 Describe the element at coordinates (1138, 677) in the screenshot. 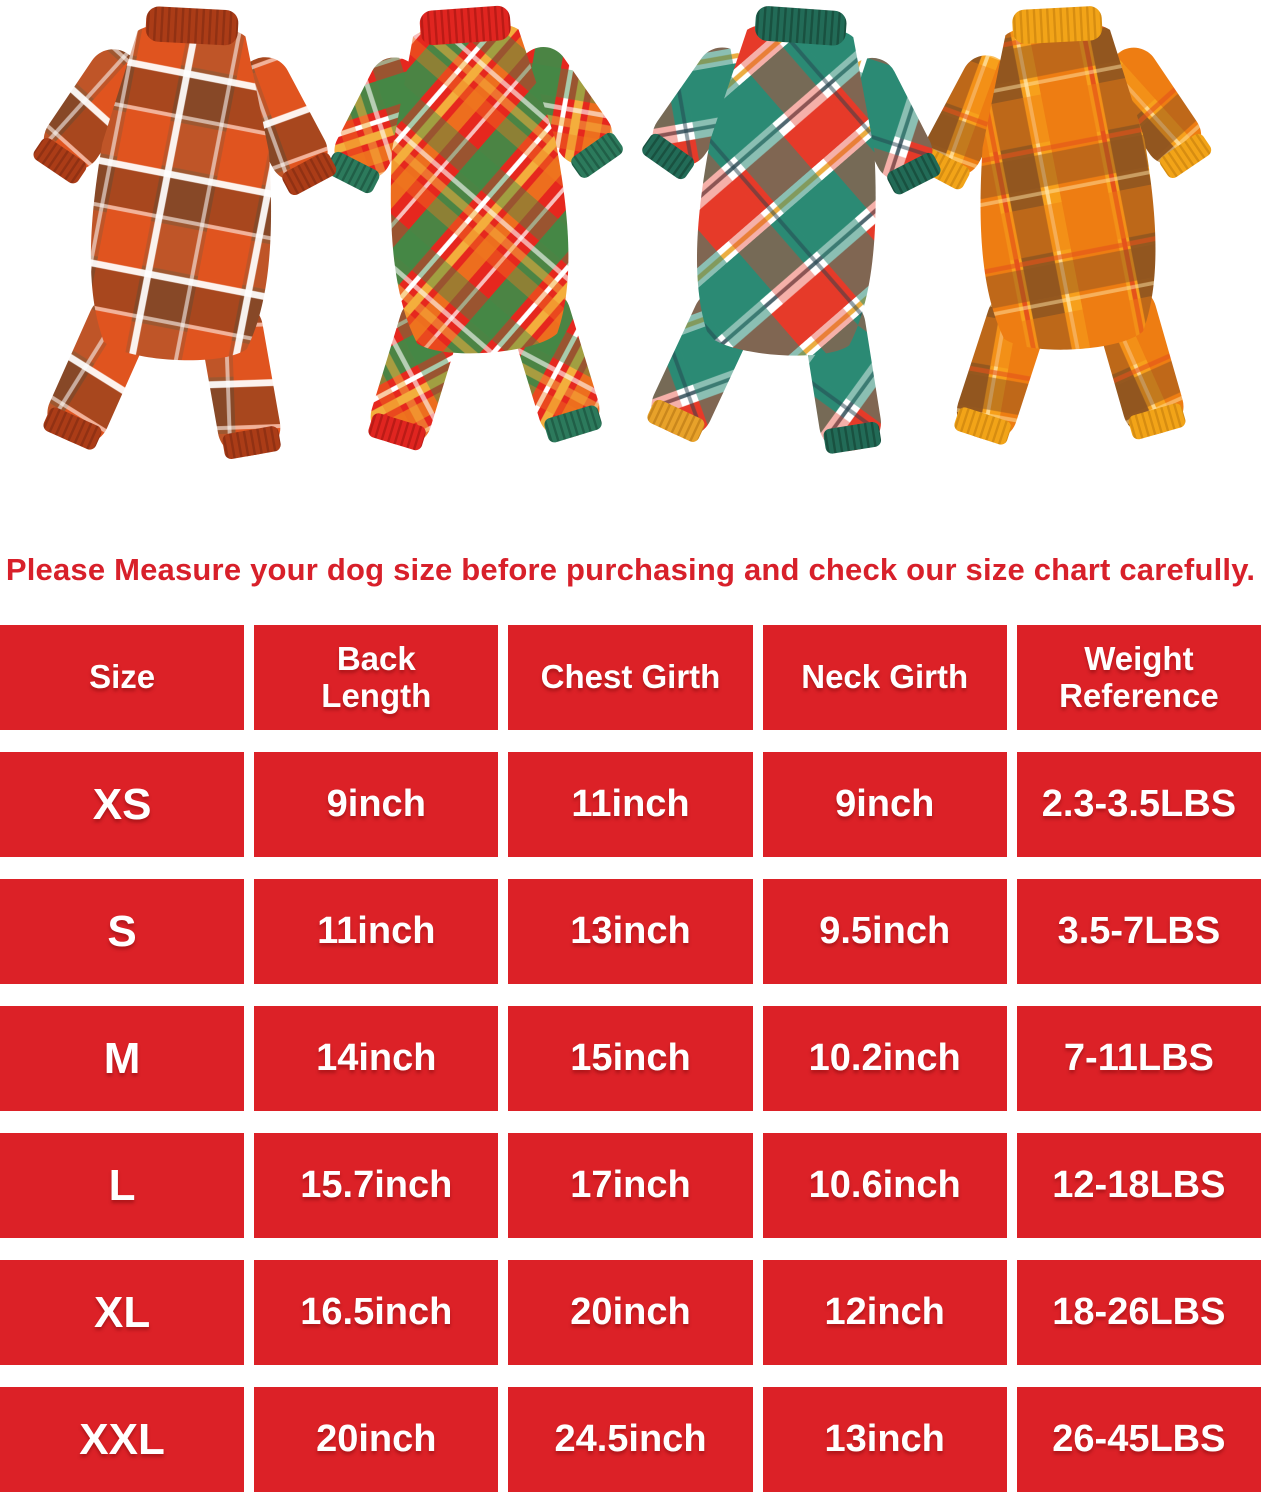

I see `size-chart-header-weight-reference: Weight Reference` at that location.